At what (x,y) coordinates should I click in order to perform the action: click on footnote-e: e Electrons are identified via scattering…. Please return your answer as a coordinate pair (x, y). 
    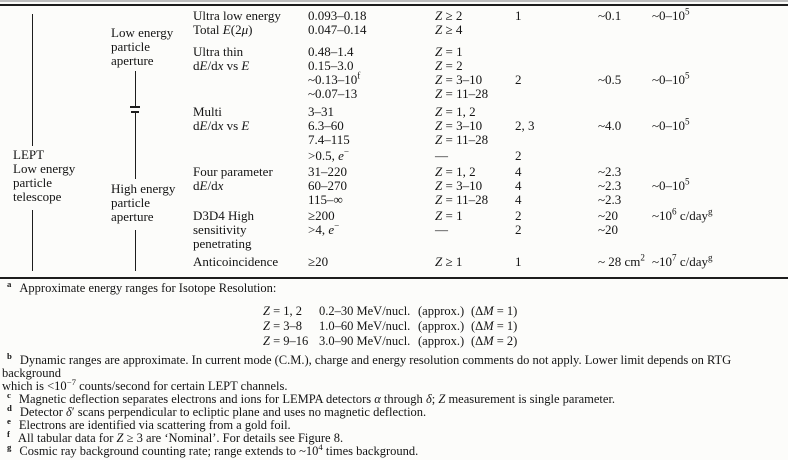
    Looking at the image, I should click on (394, 423).